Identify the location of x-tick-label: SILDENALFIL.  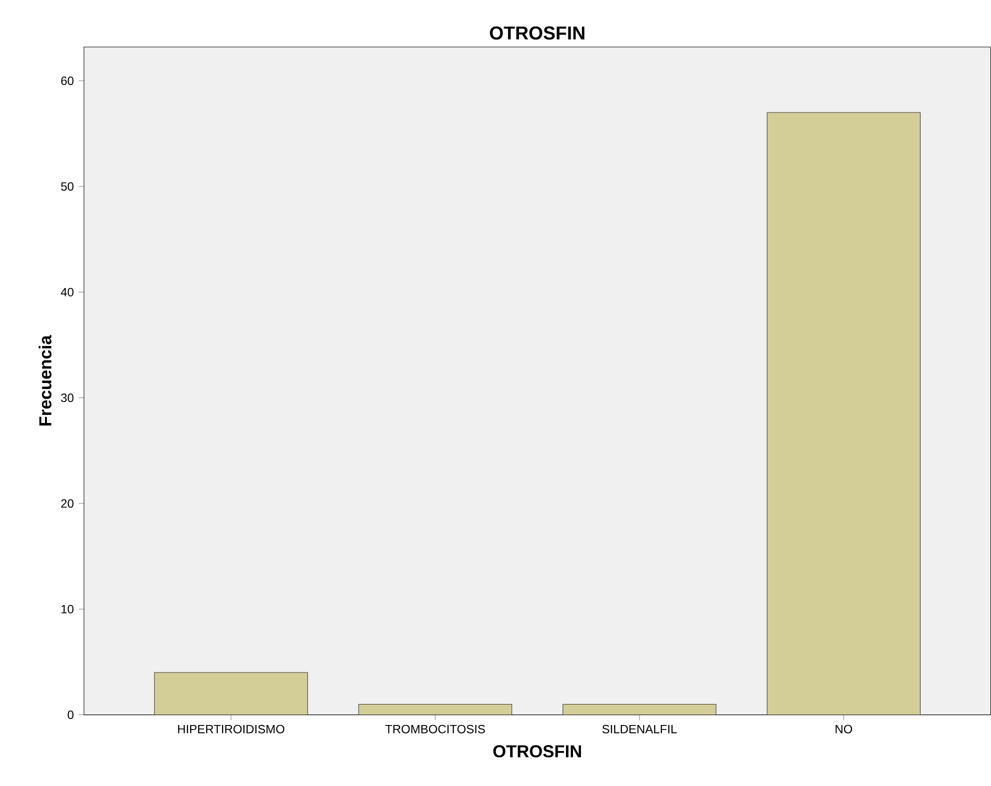
(639, 729).